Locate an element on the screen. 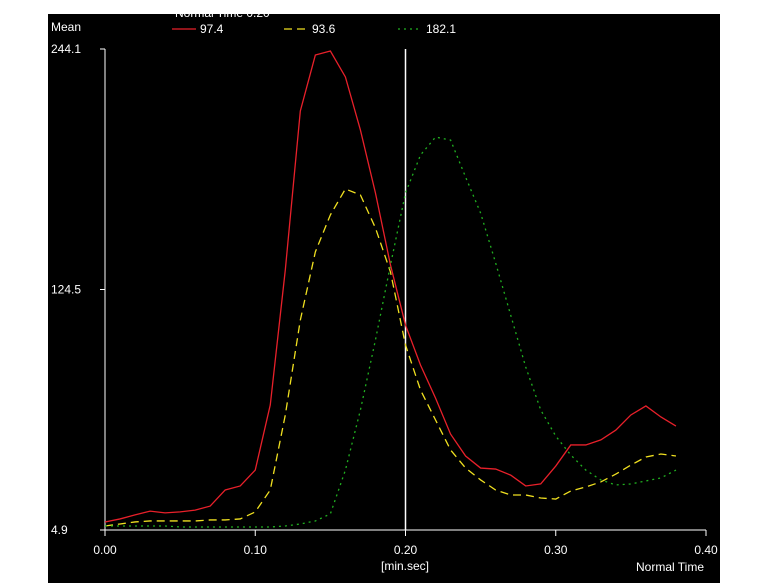 The image size is (760, 583). header: Normal Time 0.20 is located at coordinates (222, 13).